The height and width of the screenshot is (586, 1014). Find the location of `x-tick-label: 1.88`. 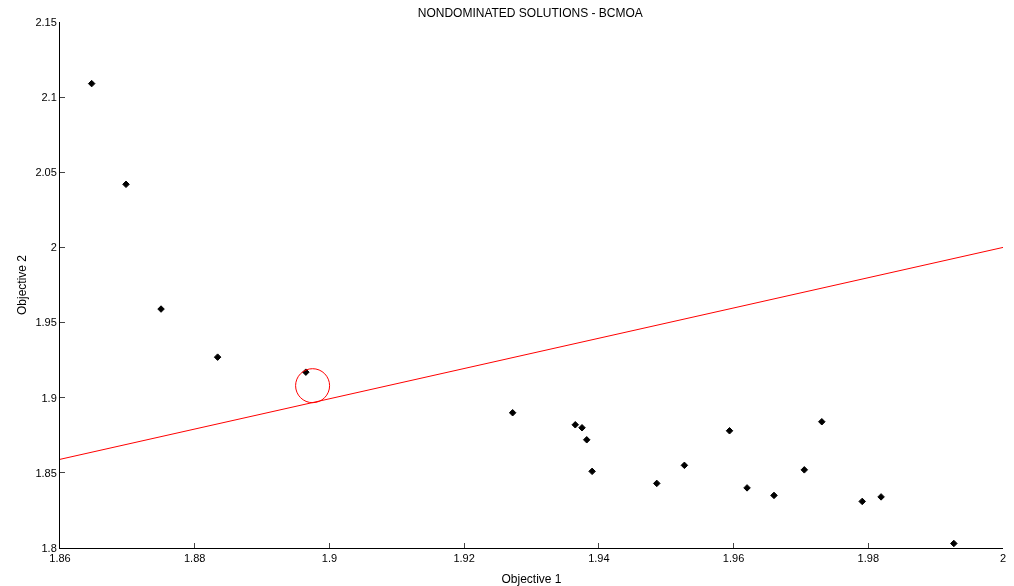

x-tick-label: 1.88 is located at coordinates (195, 558).